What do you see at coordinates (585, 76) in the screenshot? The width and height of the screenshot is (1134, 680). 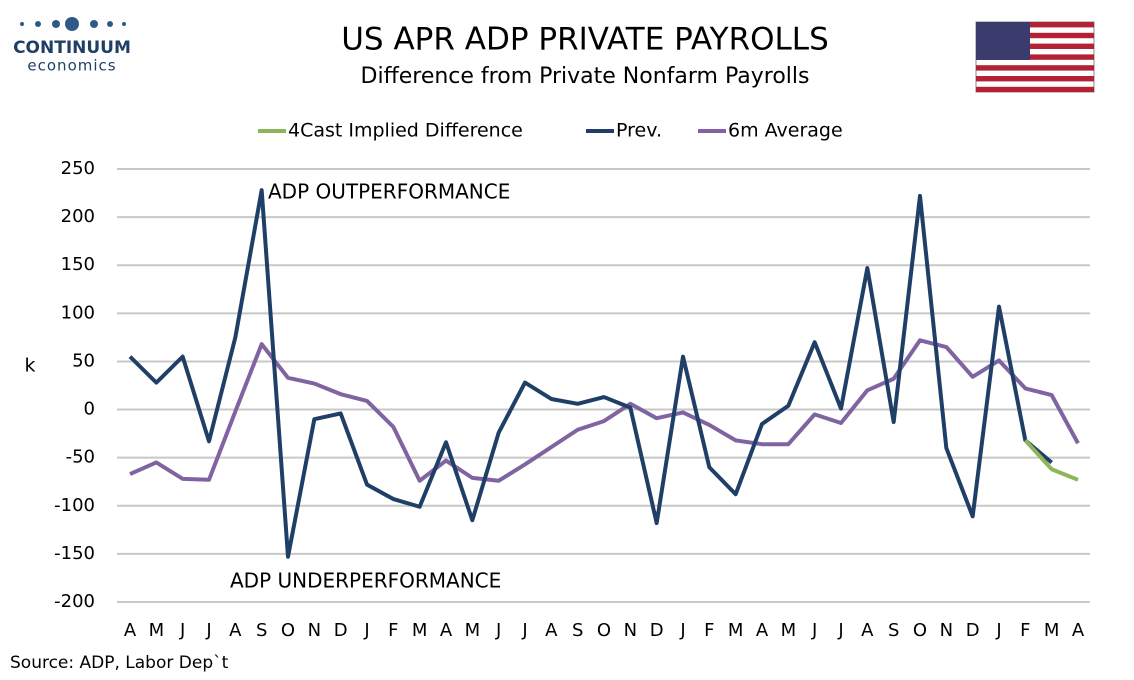 I see `chart-subtitle: Difference from Private Nonfarm Payrolls` at bounding box center [585, 76].